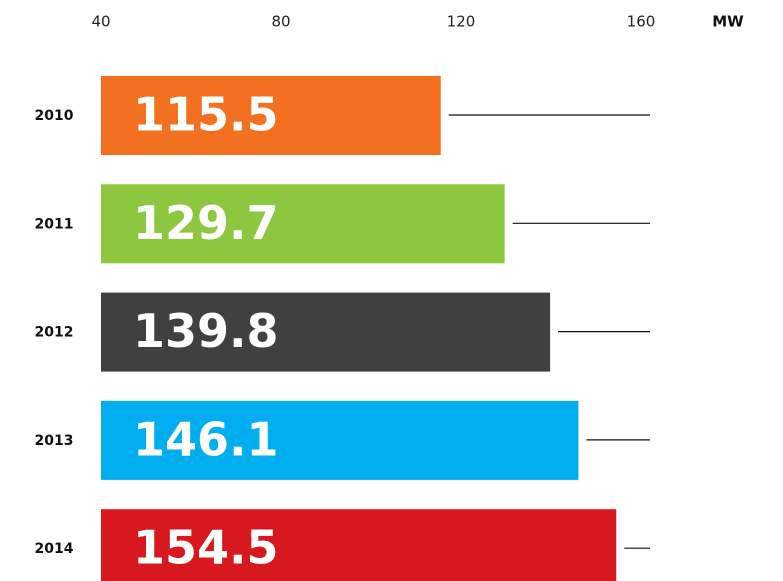 The height and width of the screenshot is (581, 783). What do you see at coordinates (206, 223) in the screenshot?
I see `value-label: 129.7` at bounding box center [206, 223].